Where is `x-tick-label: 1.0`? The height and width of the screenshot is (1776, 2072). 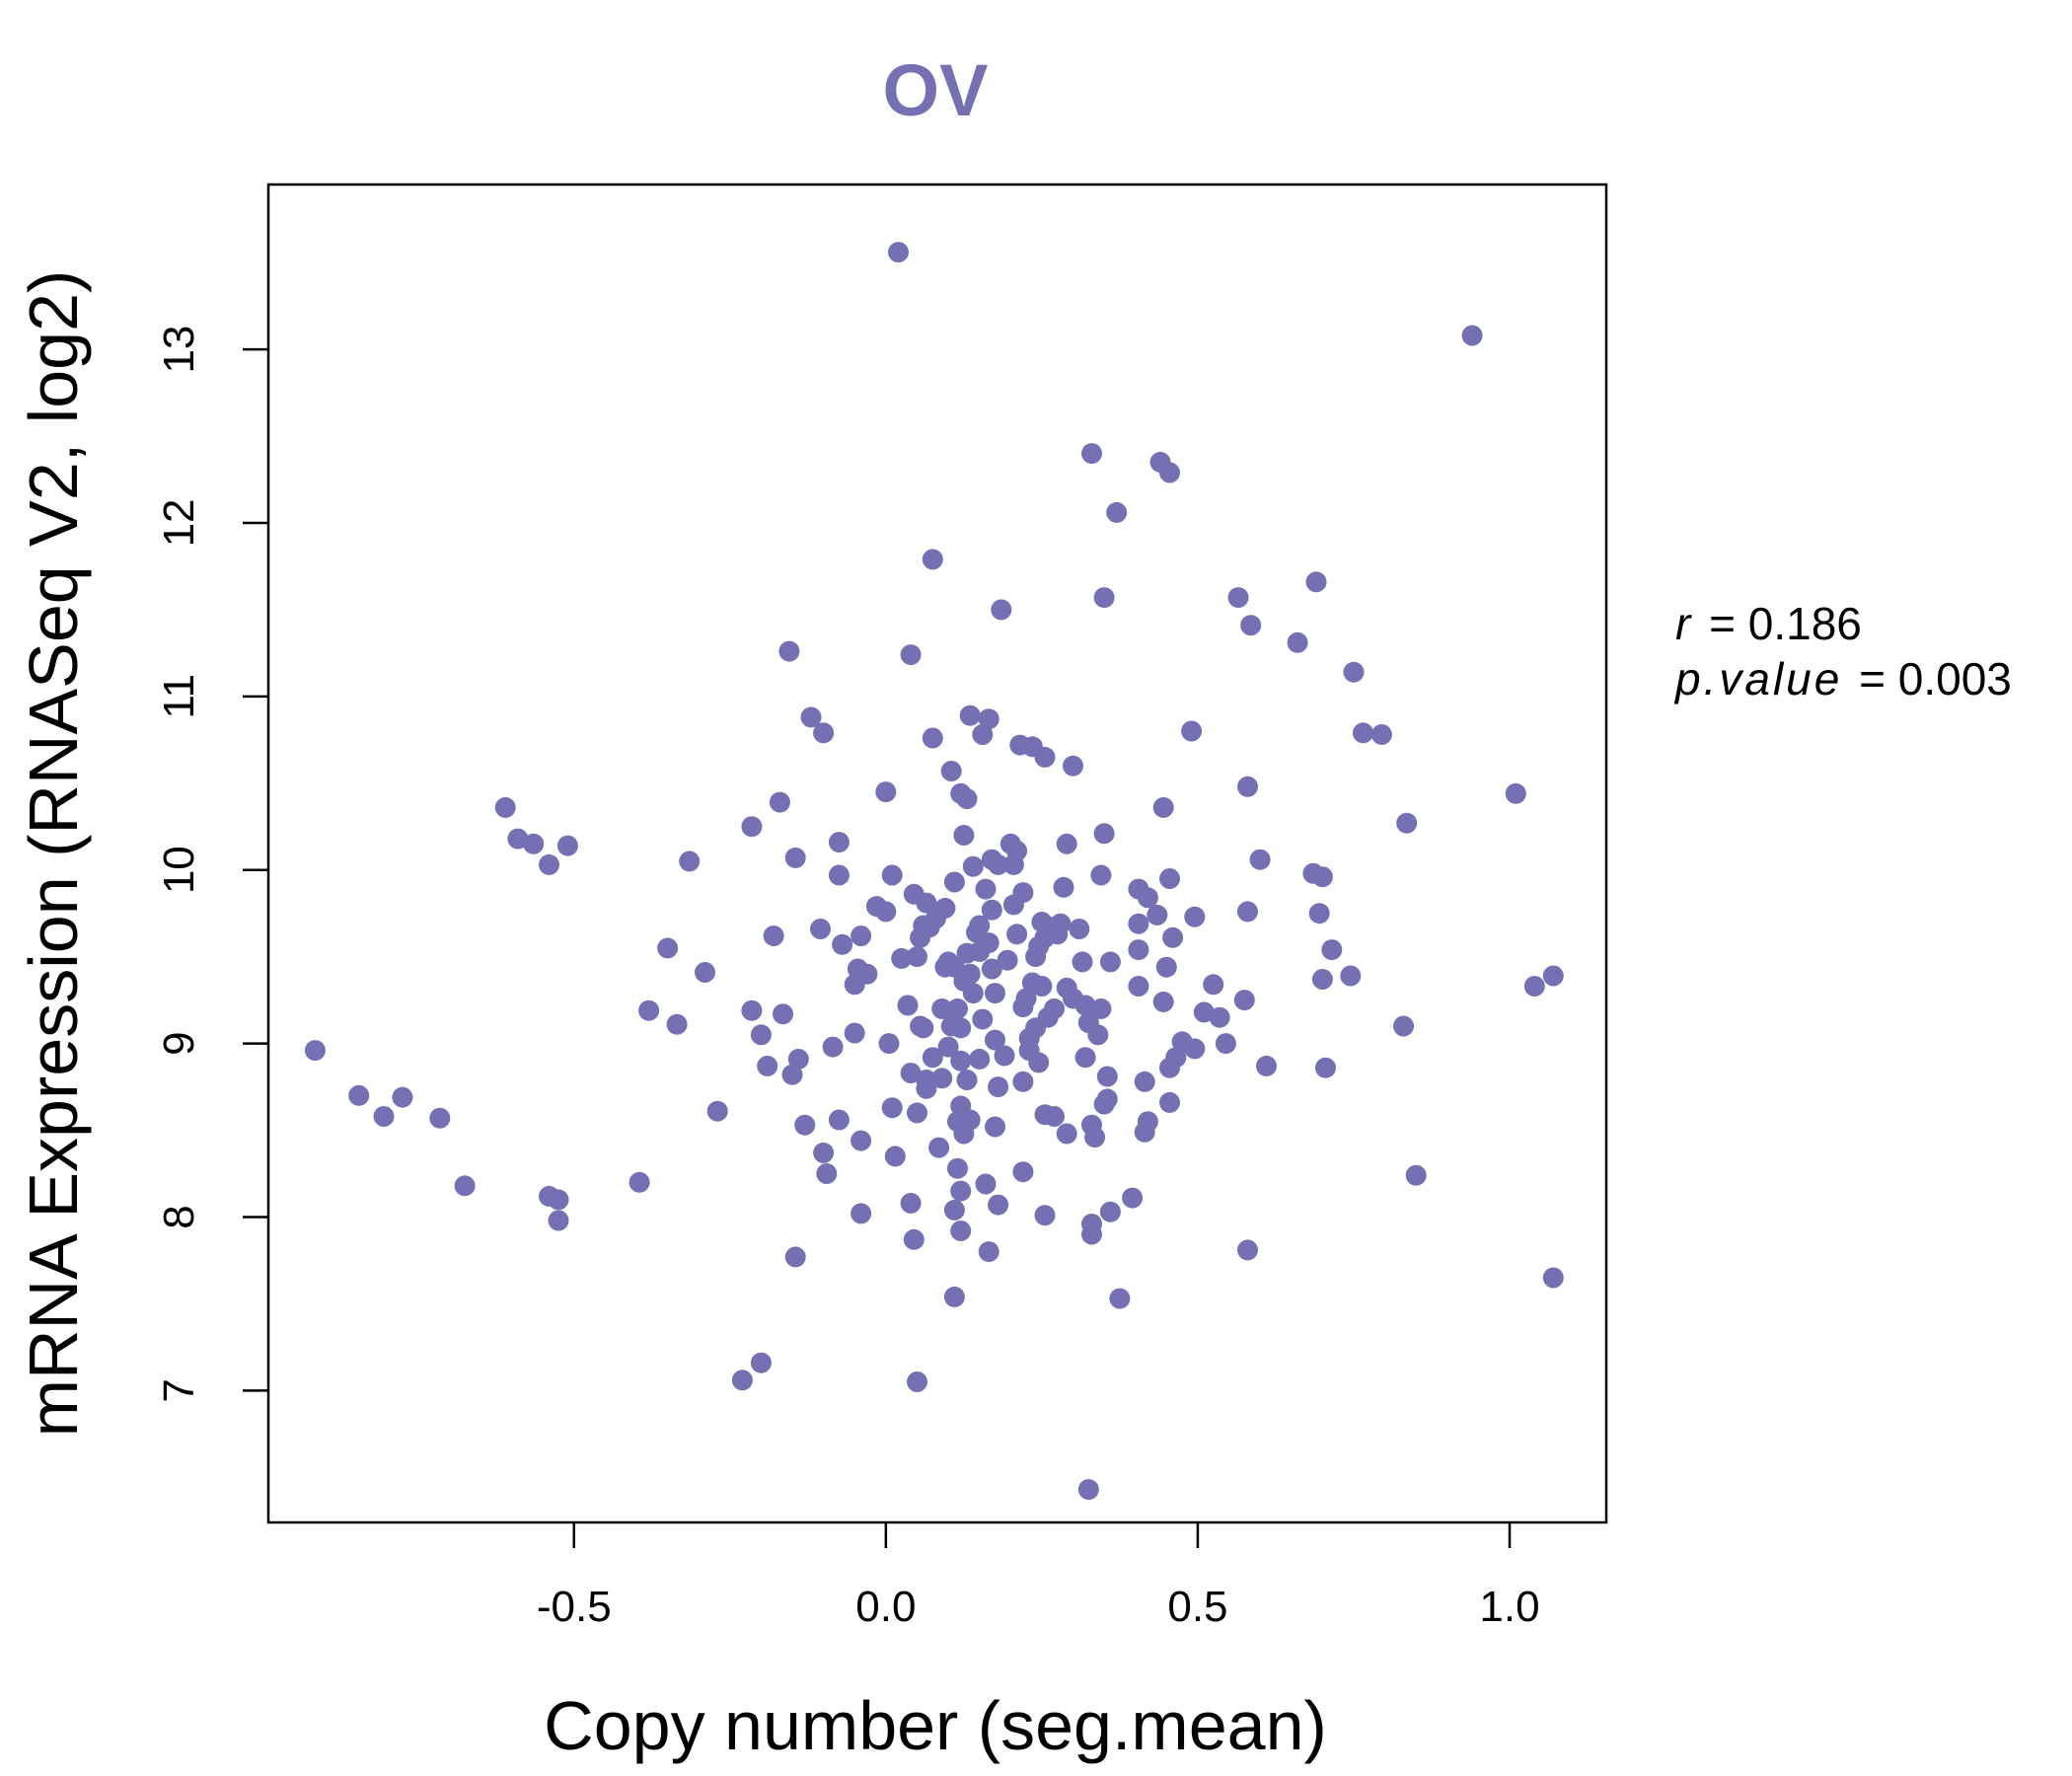
x-tick-label: 1.0 is located at coordinates (1509, 1607).